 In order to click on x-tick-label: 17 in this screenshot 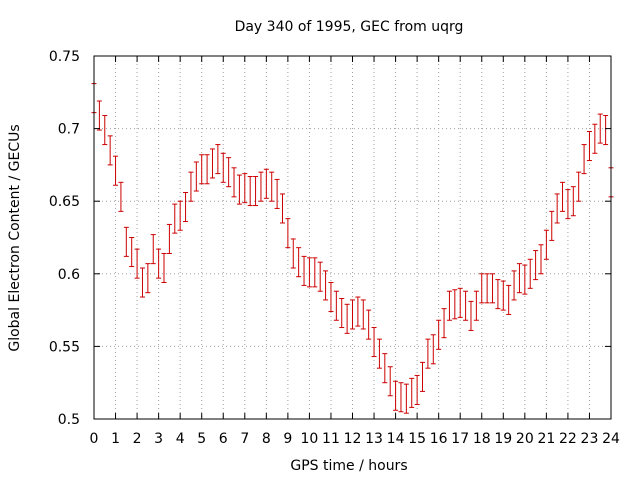, I will do `click(460, 439)`.